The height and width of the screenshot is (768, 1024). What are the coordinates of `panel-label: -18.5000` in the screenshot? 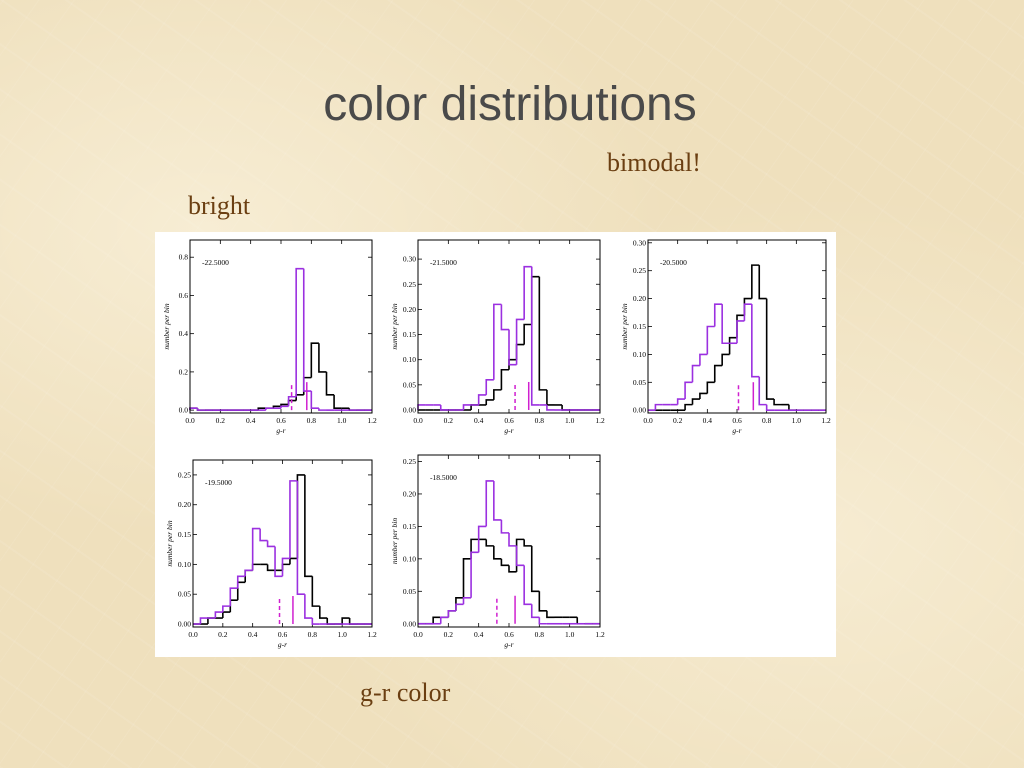 It's located at (443, 477).